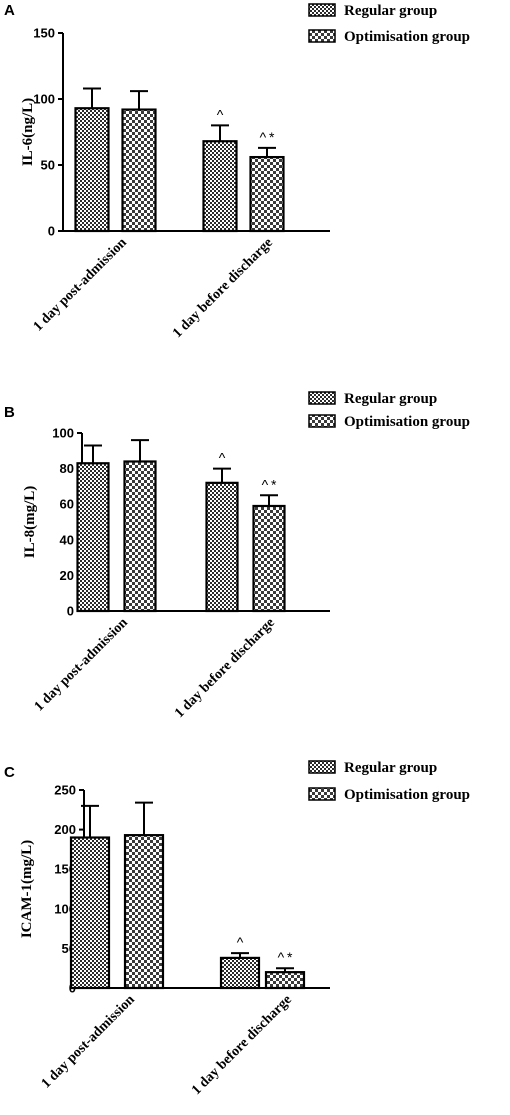  What do you see at coordinates (67, 539) in the screenshot?
I see `y-tick-label: 40` at bounding box center [67, 539].